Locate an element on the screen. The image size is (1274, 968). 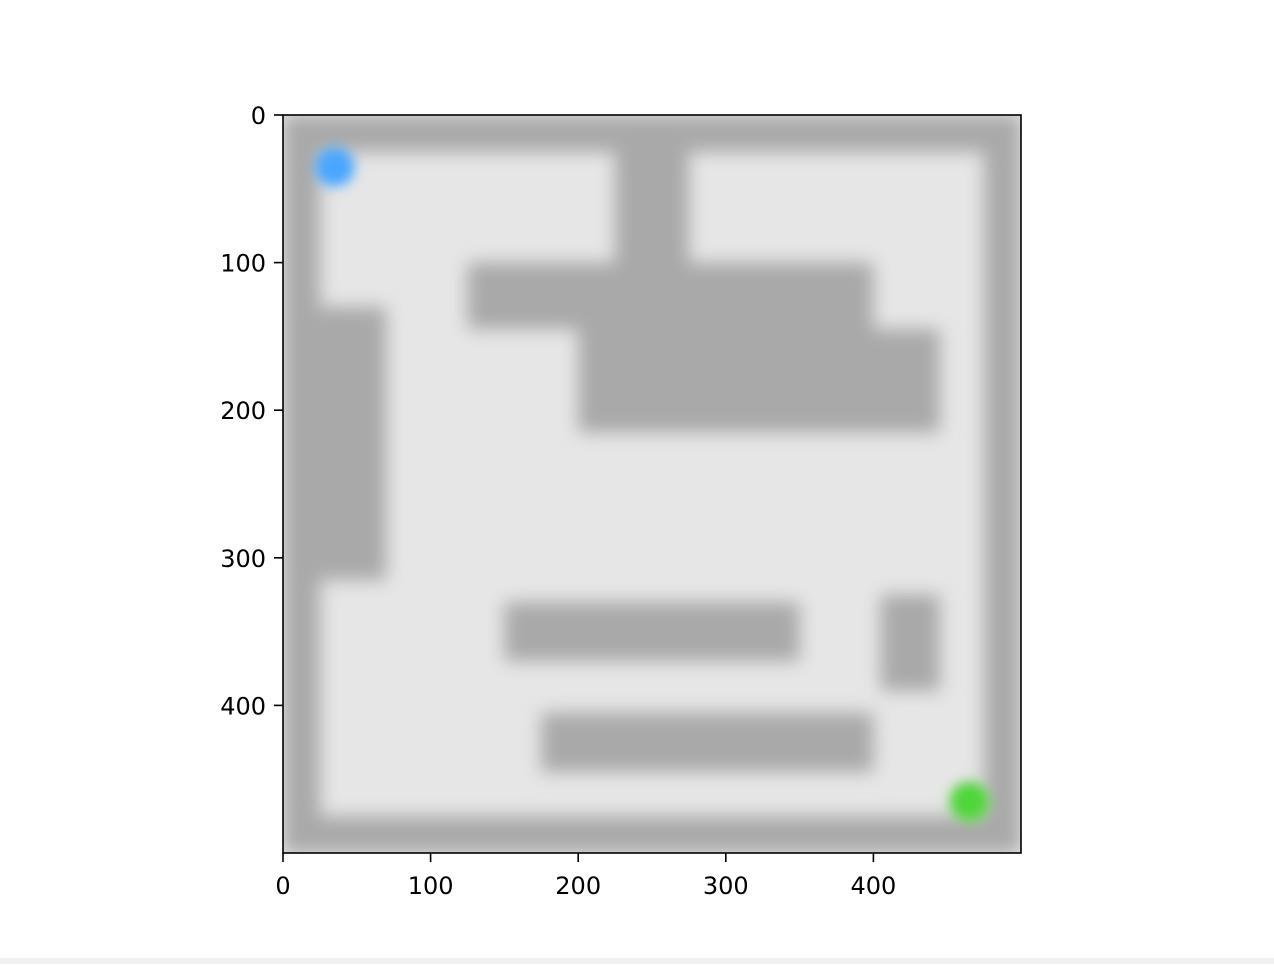
y-tick-label: 0 is located at coordinates (258, 116).